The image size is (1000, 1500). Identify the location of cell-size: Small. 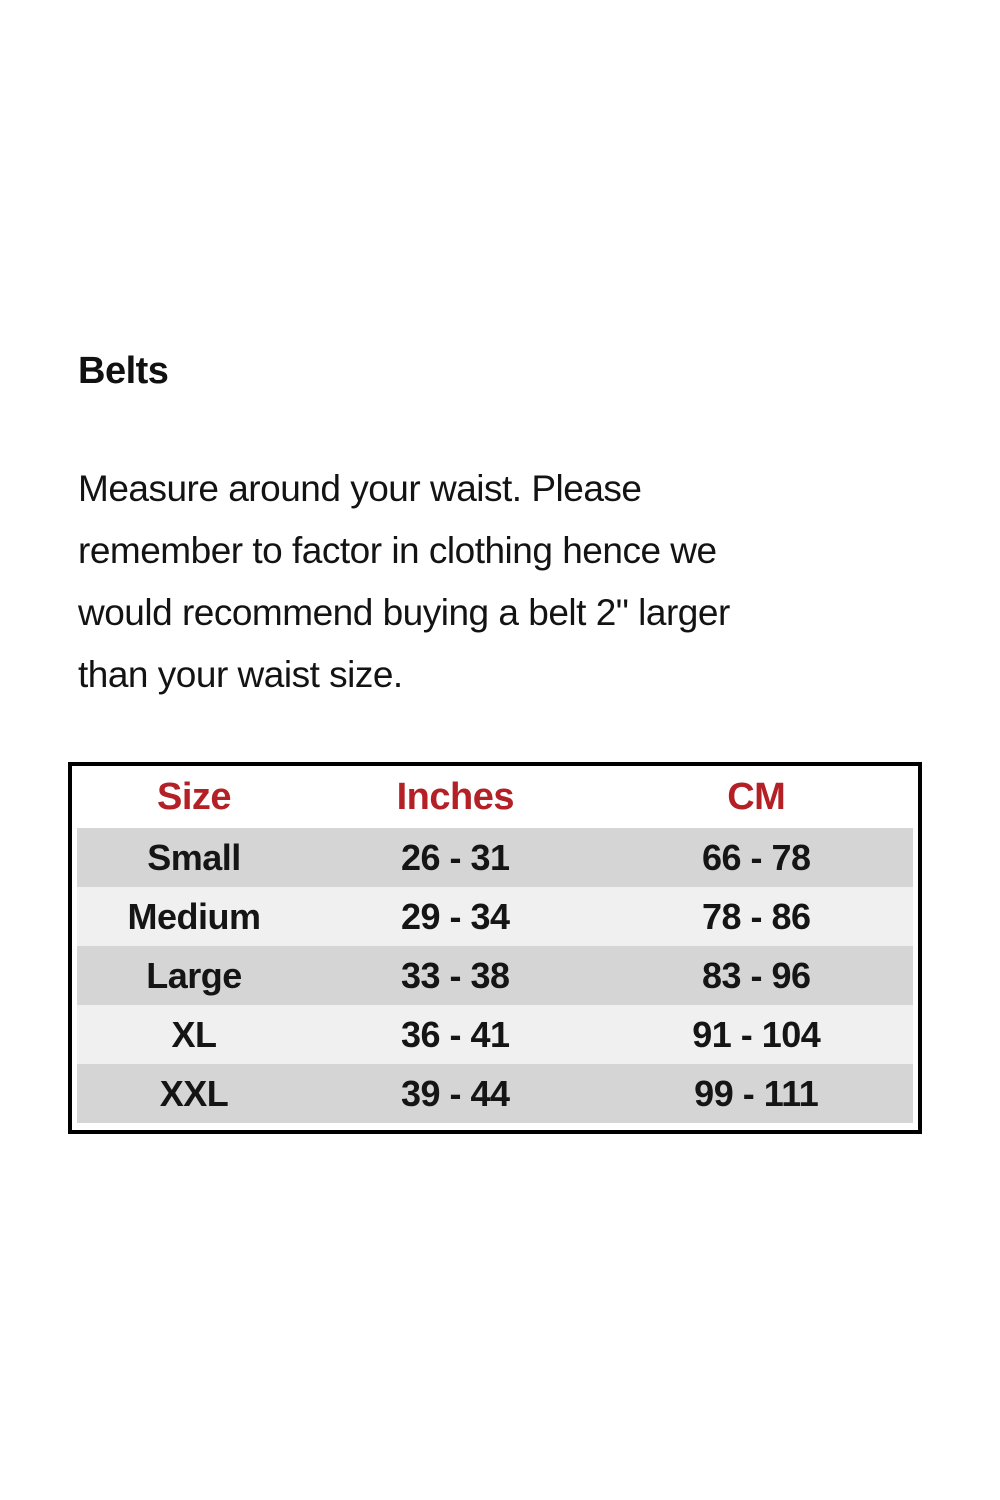
(194, 857).